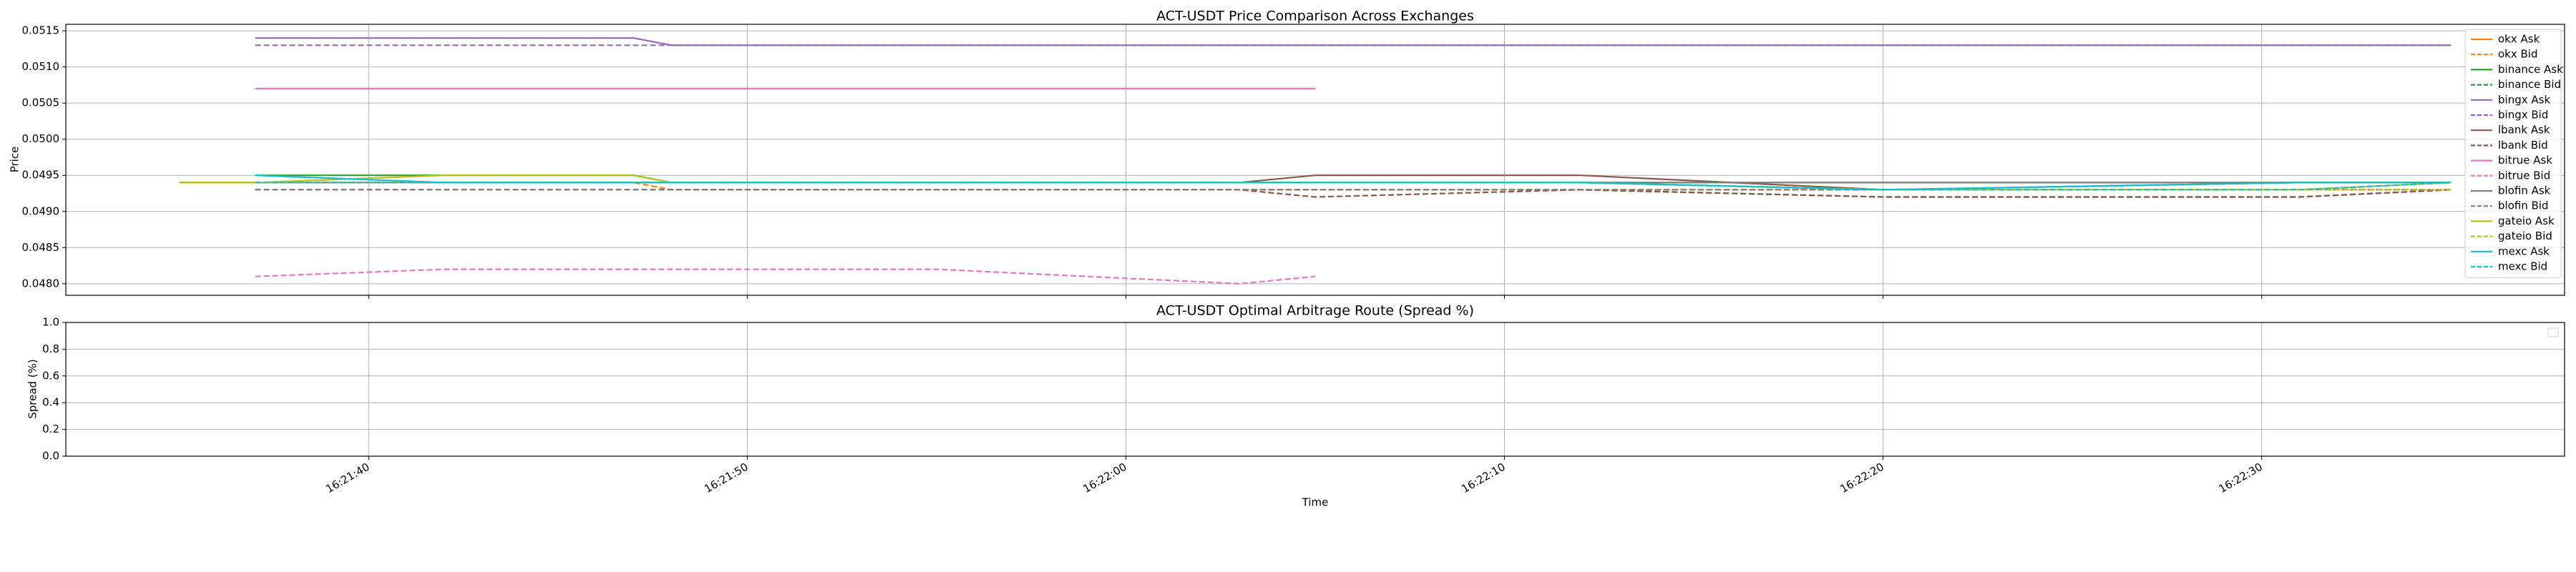  I want to click on y-tick-label: 0.0505, so click(41, 103).